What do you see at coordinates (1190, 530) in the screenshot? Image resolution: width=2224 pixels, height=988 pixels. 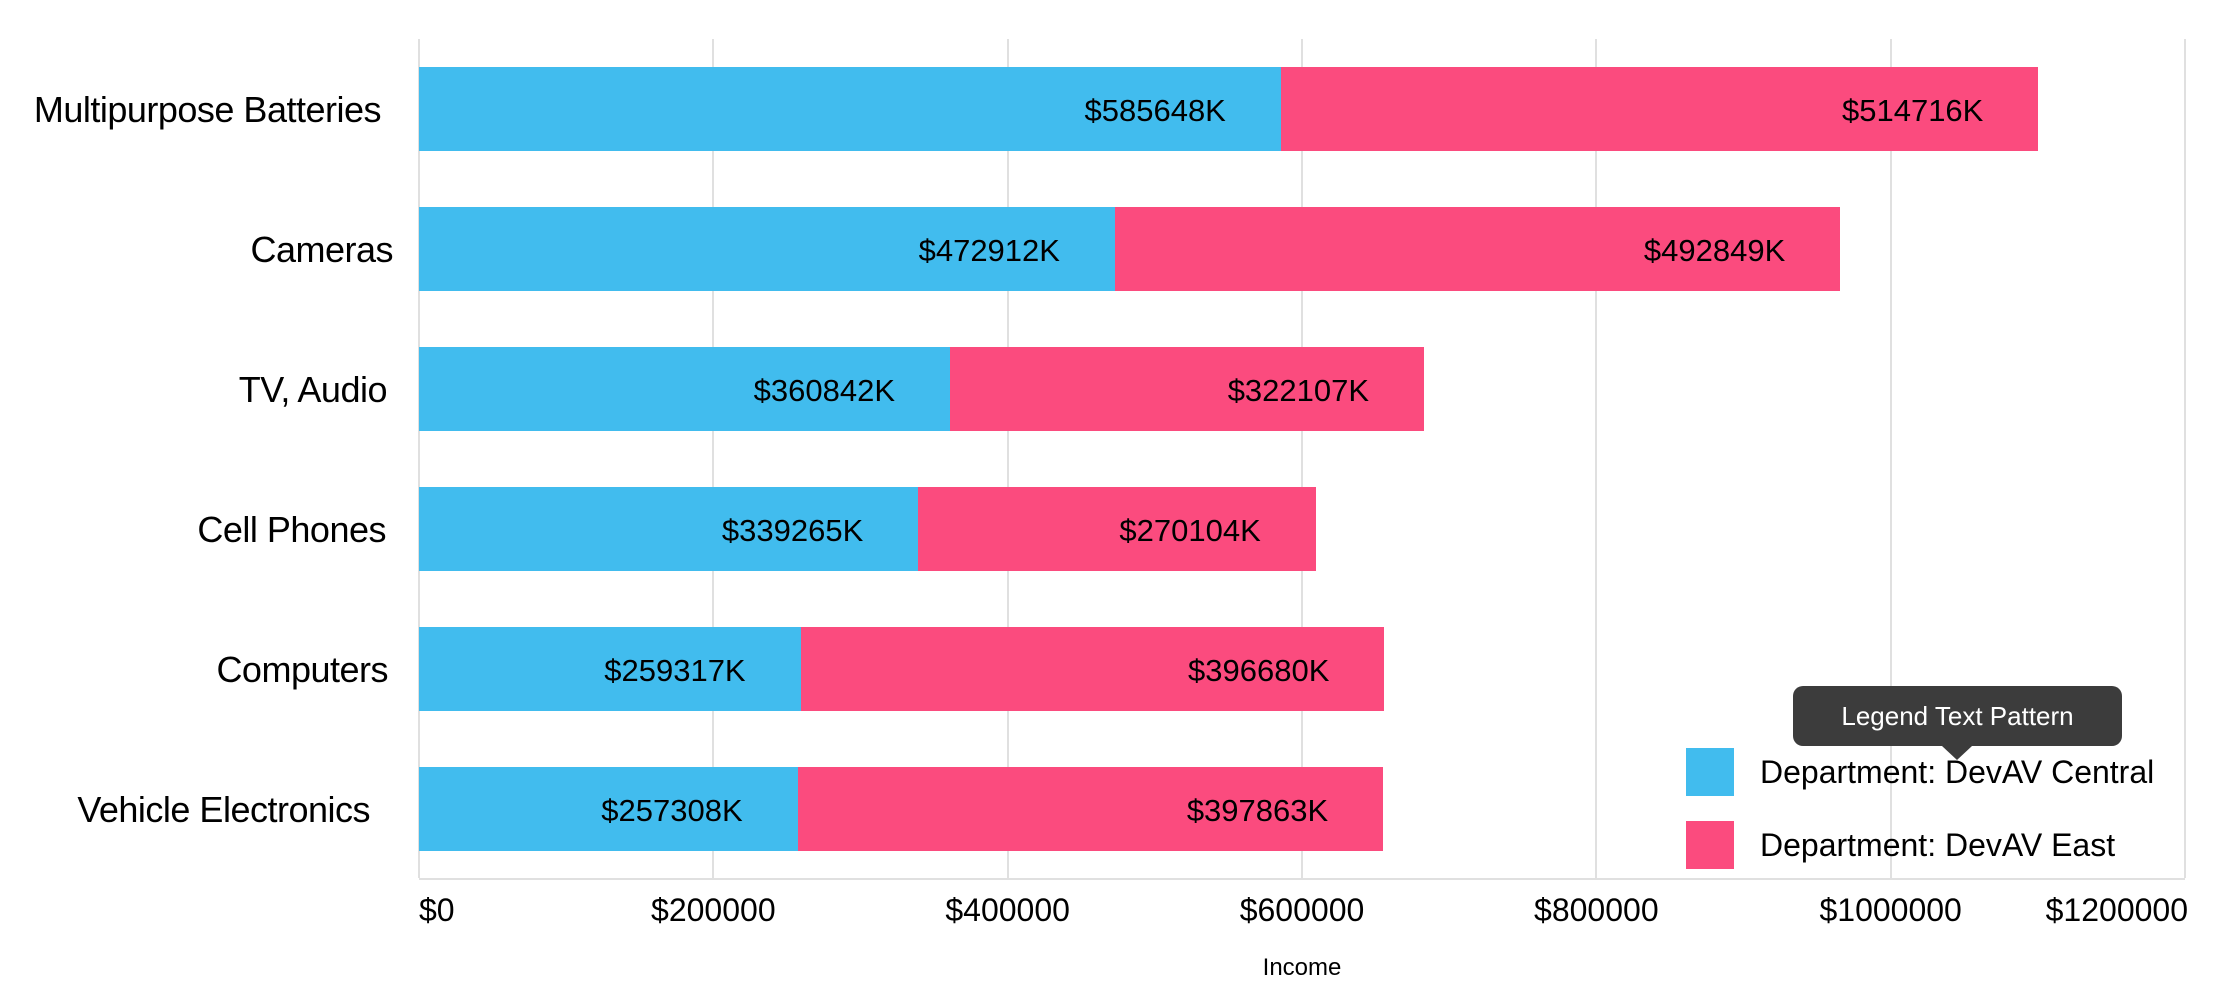 I see `data-label: $270104K` at bounding box center [1190, 530].